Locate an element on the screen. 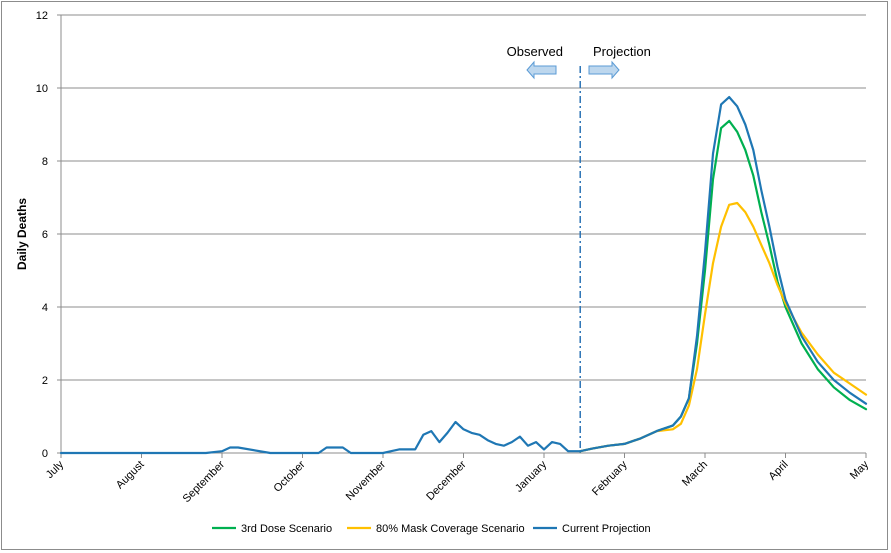 This screenshot has height=553, width=891. x-tick-label: February is located at coordinates (610, 478).